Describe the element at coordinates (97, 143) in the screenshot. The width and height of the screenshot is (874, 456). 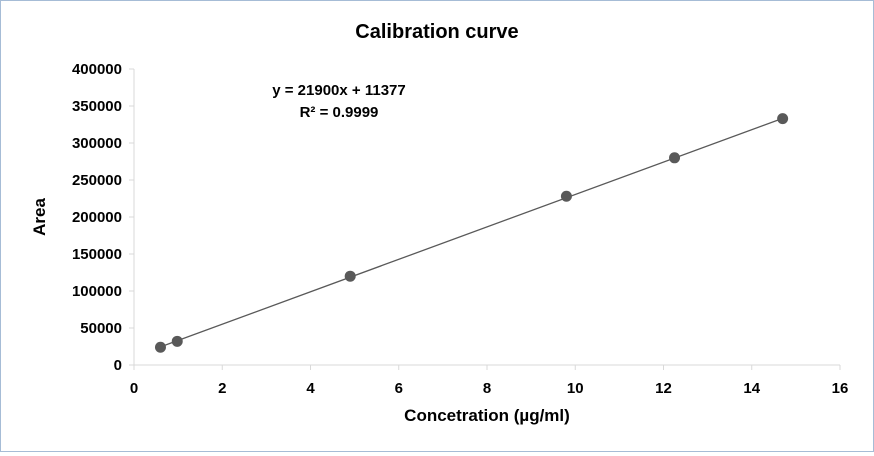
I see `y-tick-label: 300000` at that location.